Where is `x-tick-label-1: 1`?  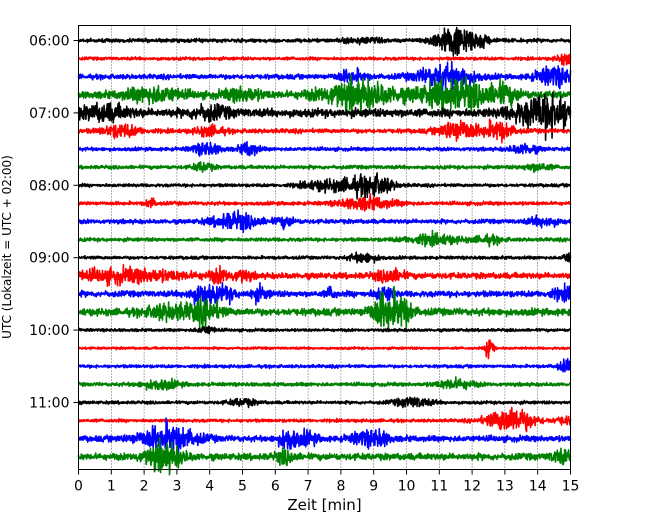
x-tick-label-1: 1 is located at coordinates (111, 487).